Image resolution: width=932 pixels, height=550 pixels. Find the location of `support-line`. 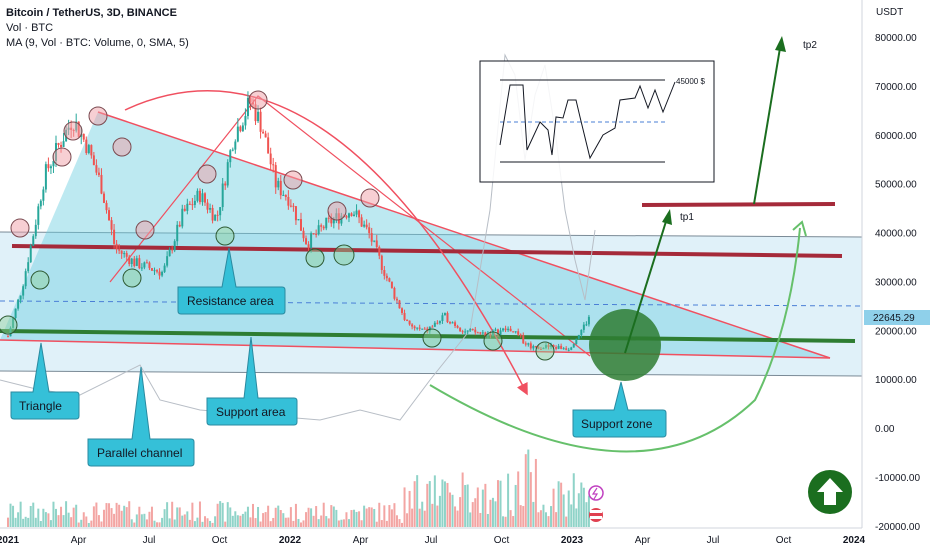

support-line is located at coordinates (428, 336).